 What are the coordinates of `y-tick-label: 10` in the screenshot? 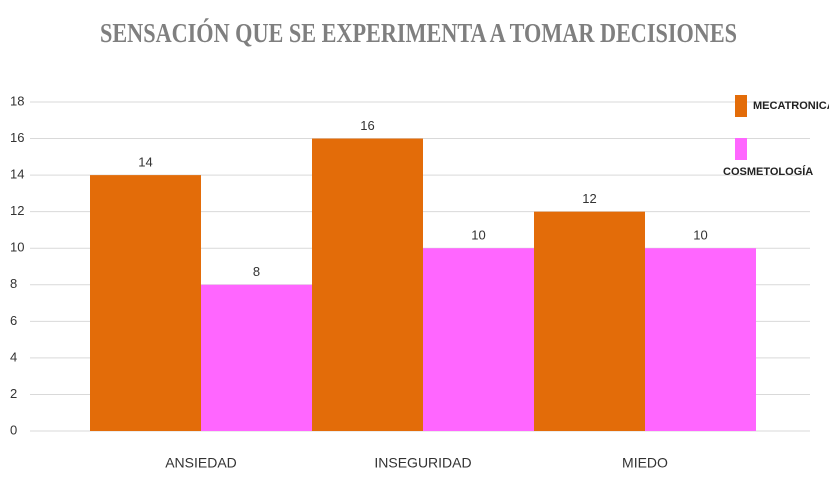 It's located at (17, 247).